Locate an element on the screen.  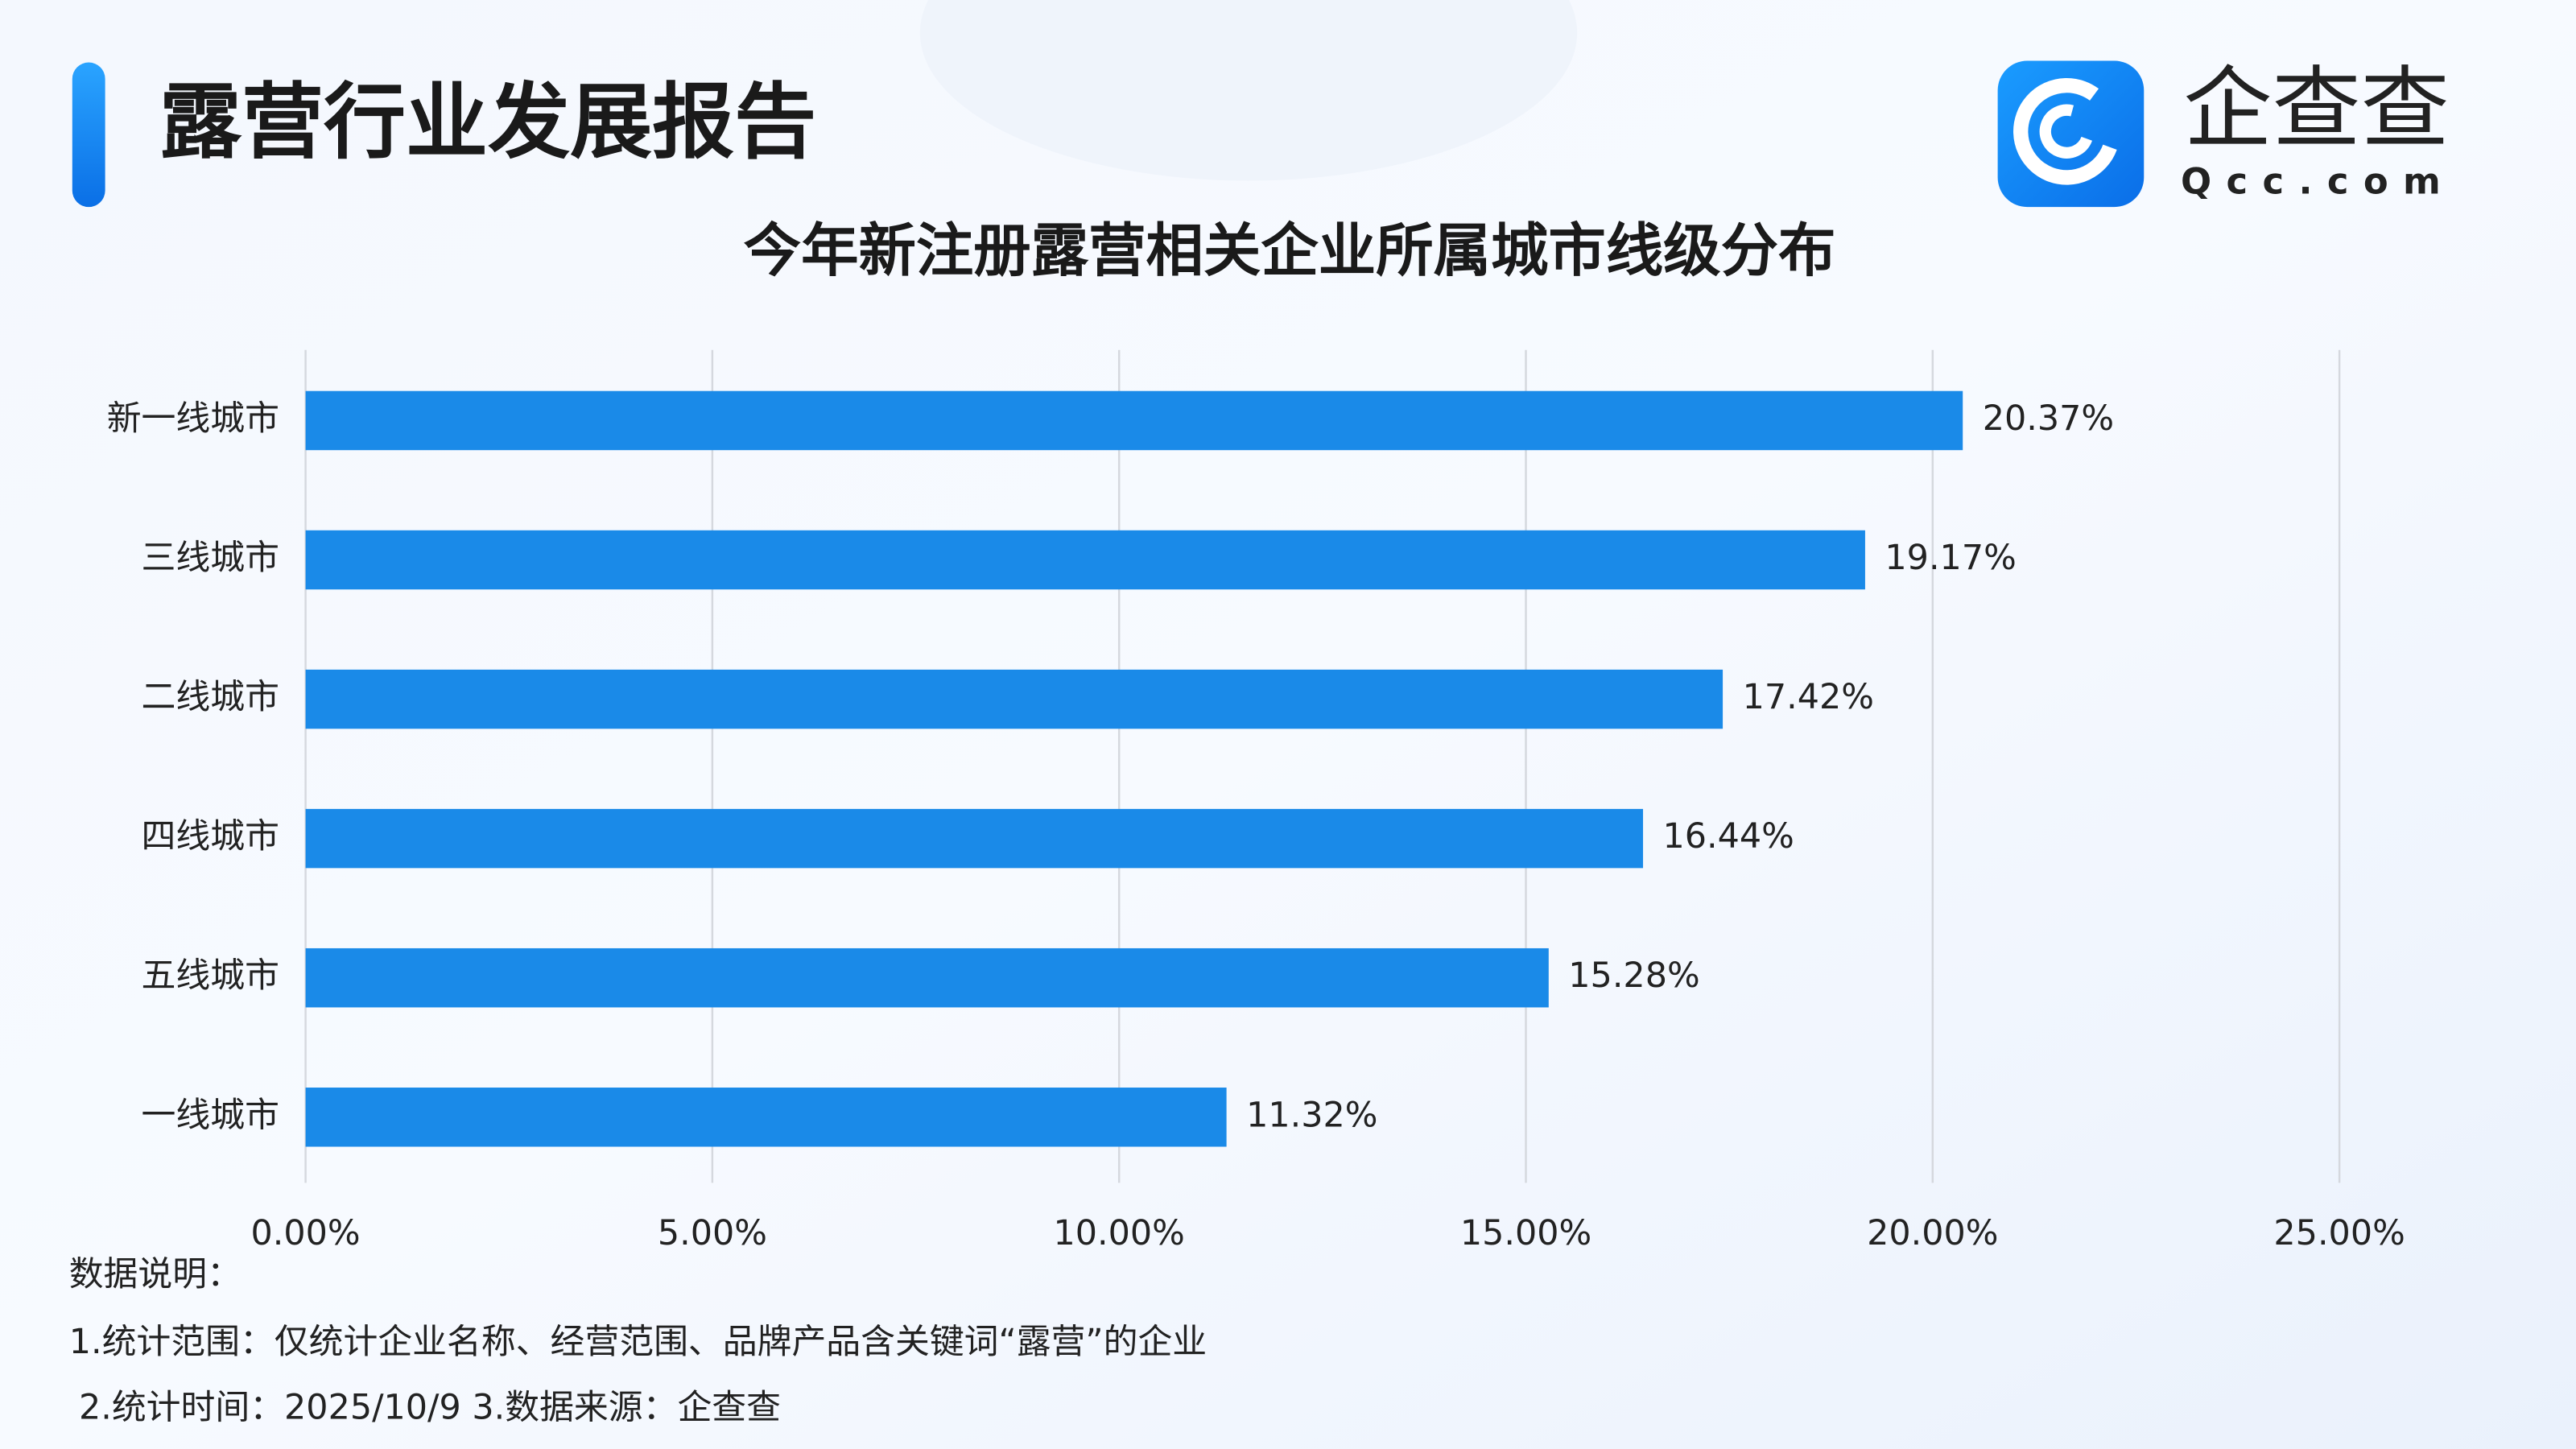
x-tick-label: 0.00% is located at coordinates (306, 1233).